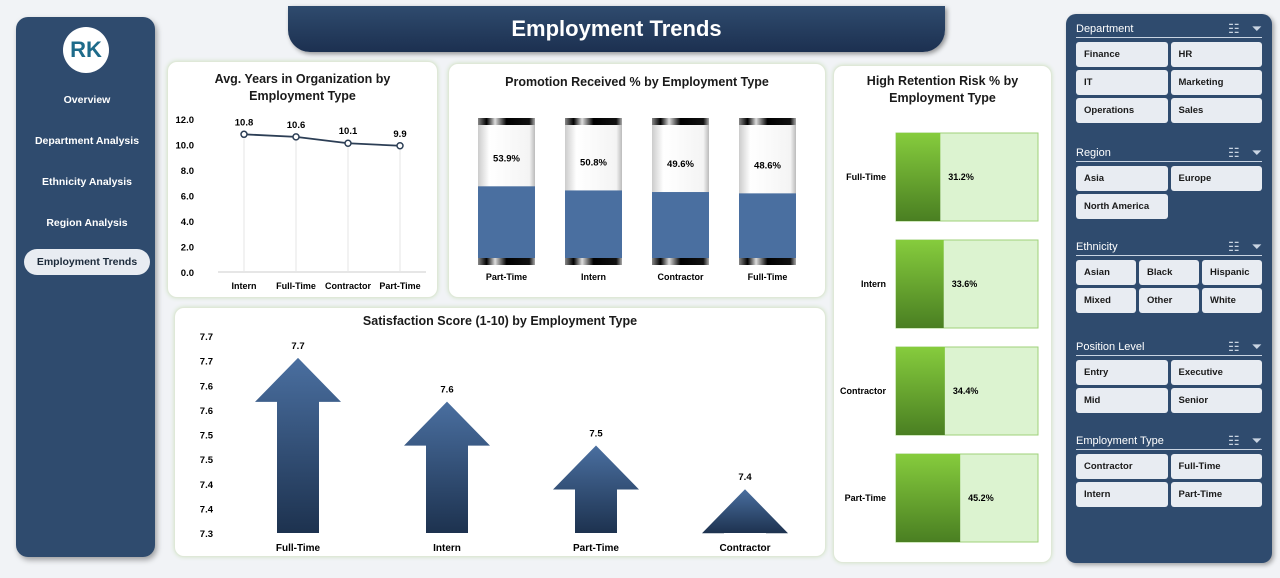 This screenshot has width=1280, height=578. What do you see at coordinates (767, 165) in the screenshot?
I see `data-label: 48.6%` at bounding box center [767, 165].